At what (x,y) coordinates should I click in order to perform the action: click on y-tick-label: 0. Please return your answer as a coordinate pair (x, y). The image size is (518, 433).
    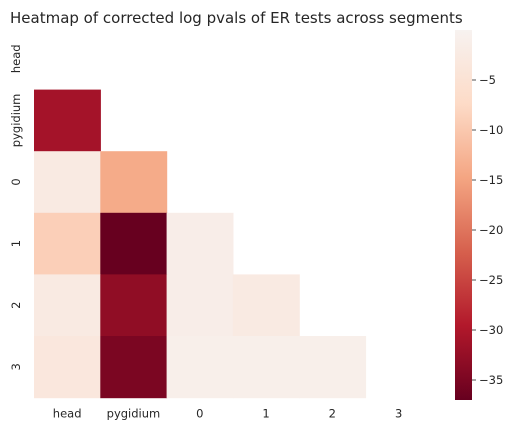
    Looking at the image, I should click on (16, 181).